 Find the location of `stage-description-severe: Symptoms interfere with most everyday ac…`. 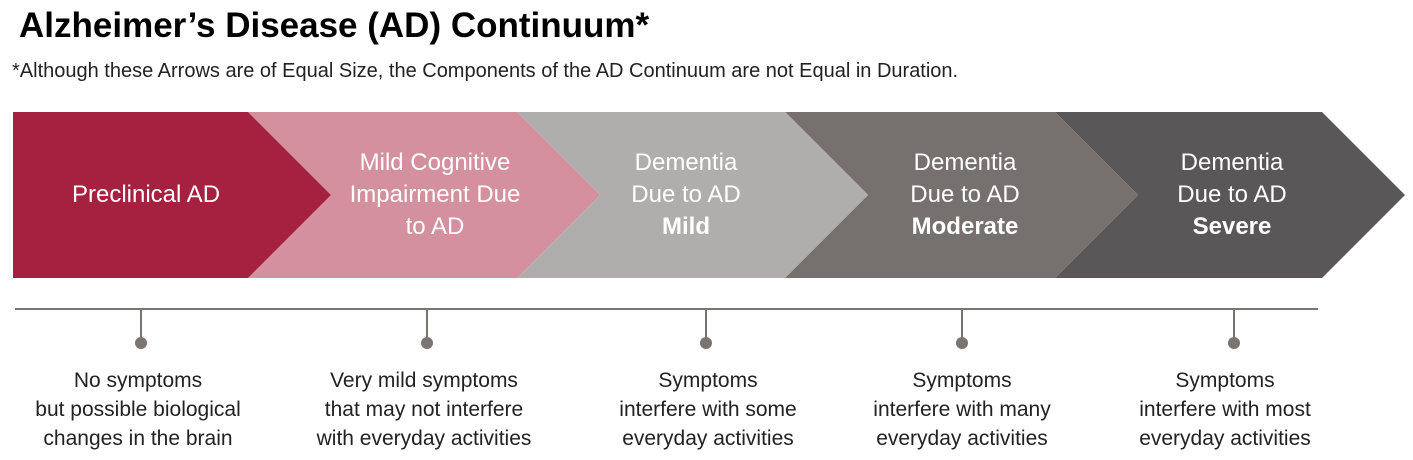

stage-description-severe: Symptoms interfere with most everyday ac… is located at coordinates (1225, 409).